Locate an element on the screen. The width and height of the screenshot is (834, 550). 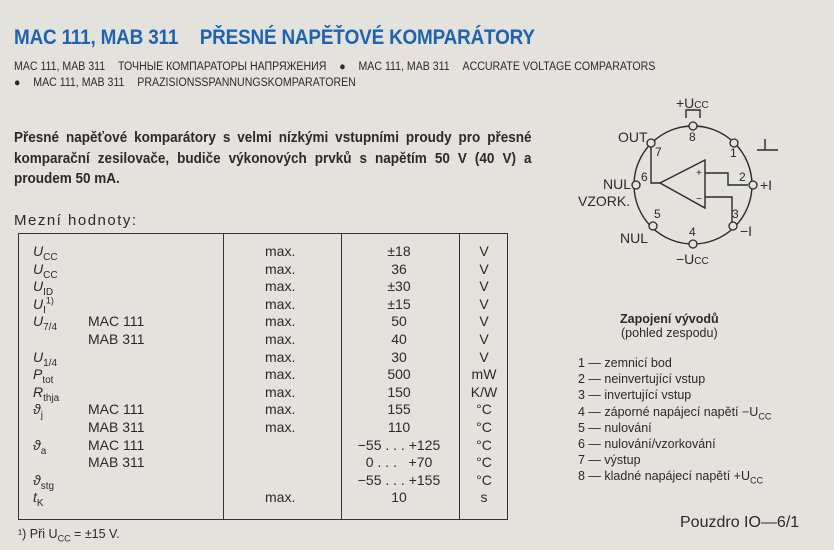
footnote-sub: CC is located at coordinates (64, 538).